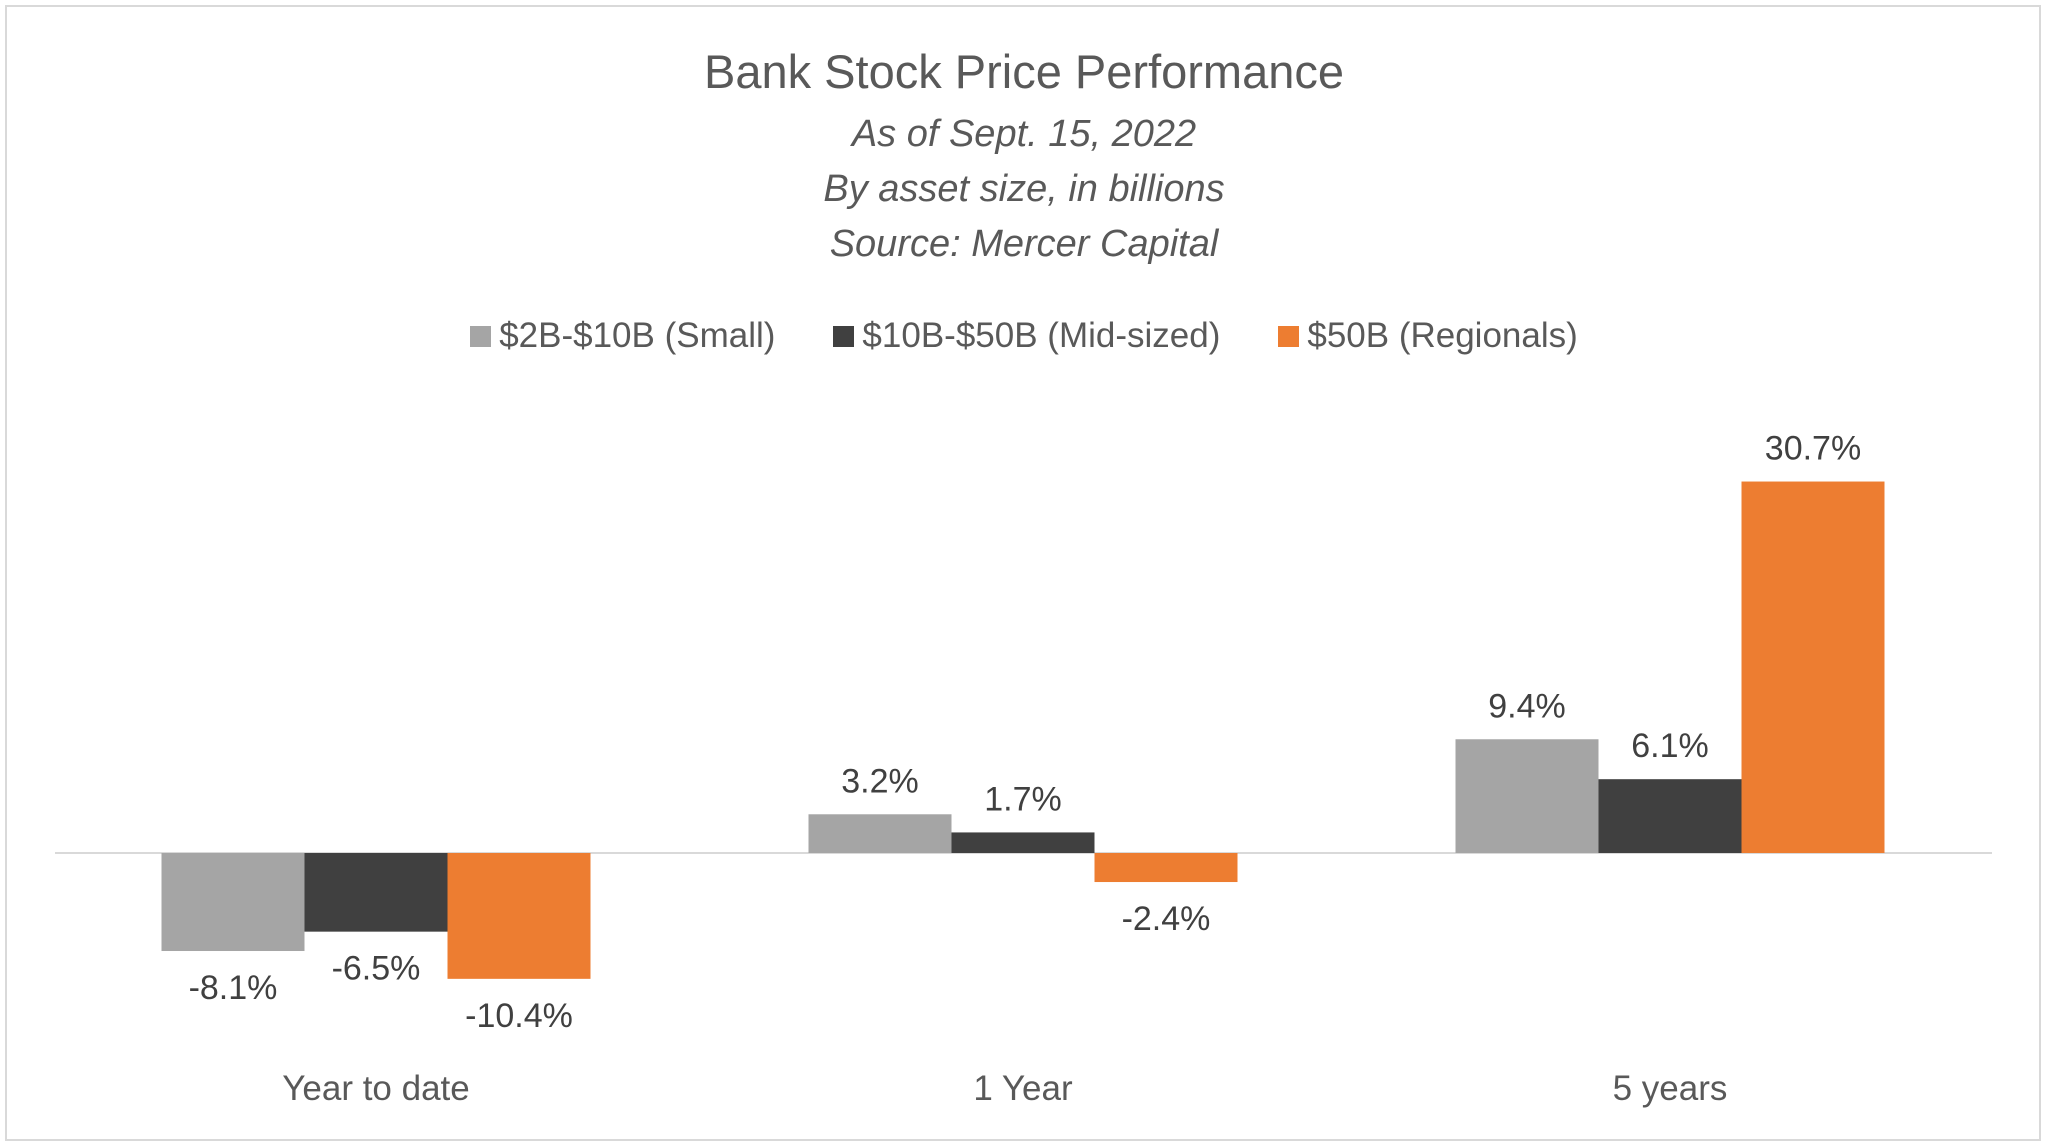 This screenshot has width=2048, height=1148. What do you see at coordinates (1024, 71) in the screenshot?
I see `chart-title: Bank Stock Price Performance` at bounding box center [1024, 71].